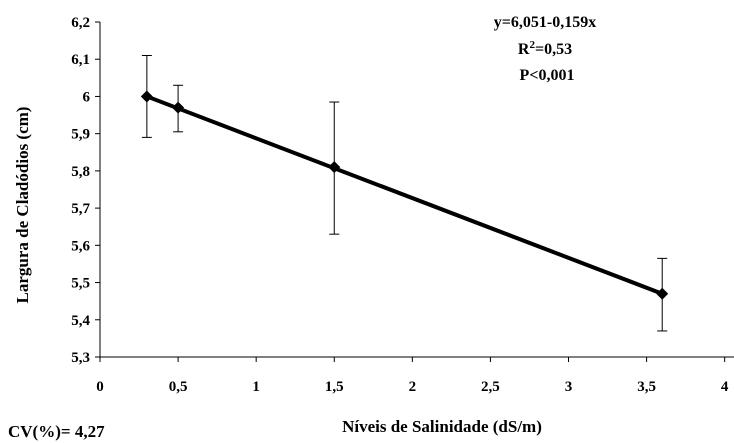  What do you see at coordinates (100, 387) in the screenshot?
I see `x-tick-label: 0` at bounding box center [100, 387].